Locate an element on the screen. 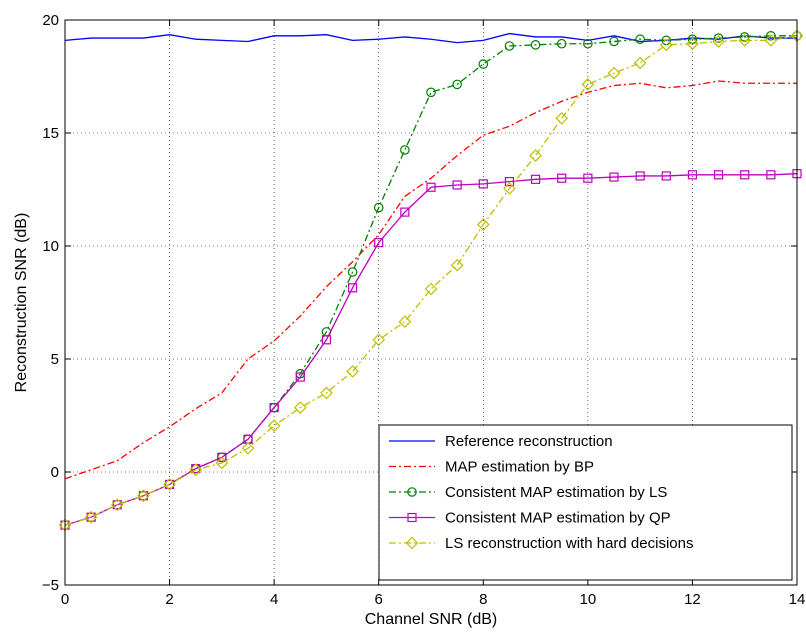  legend-label: Reference reconstruction is located at coordinates (529, 441).